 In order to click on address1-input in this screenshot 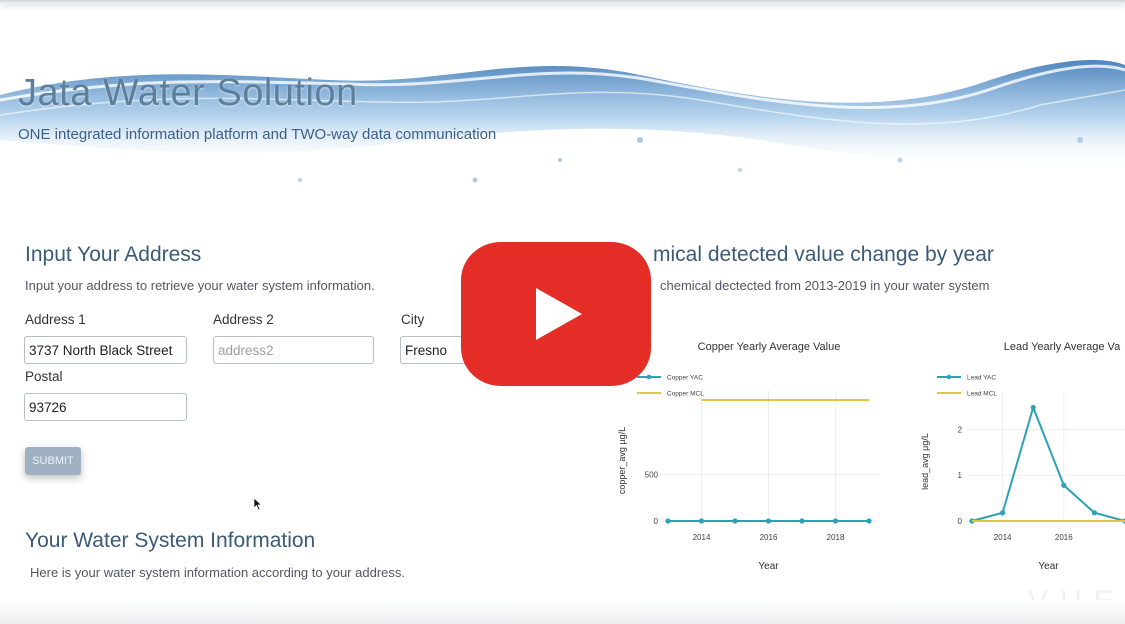, I will do `click(105, 350)`.